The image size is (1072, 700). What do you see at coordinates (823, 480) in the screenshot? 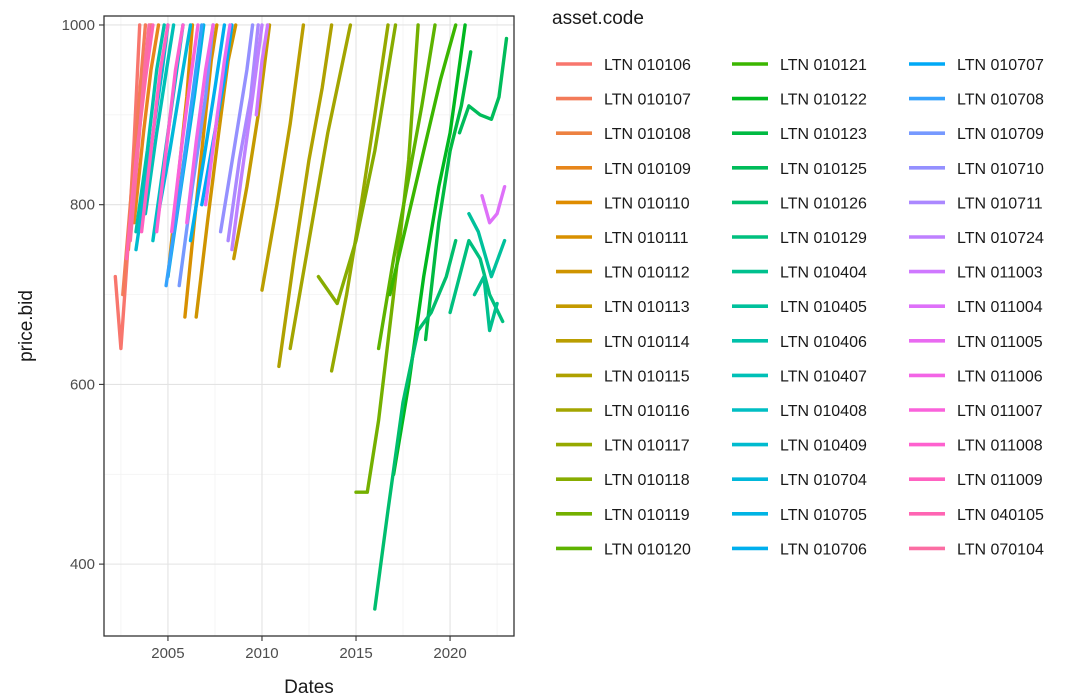
I see `legend-label: LTN 010704` at bounding box center [823, 480].